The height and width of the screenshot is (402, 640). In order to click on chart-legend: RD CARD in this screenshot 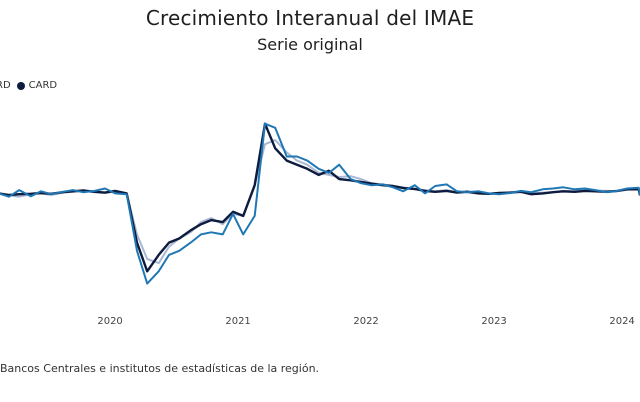, I will do `click(28, 85)`.